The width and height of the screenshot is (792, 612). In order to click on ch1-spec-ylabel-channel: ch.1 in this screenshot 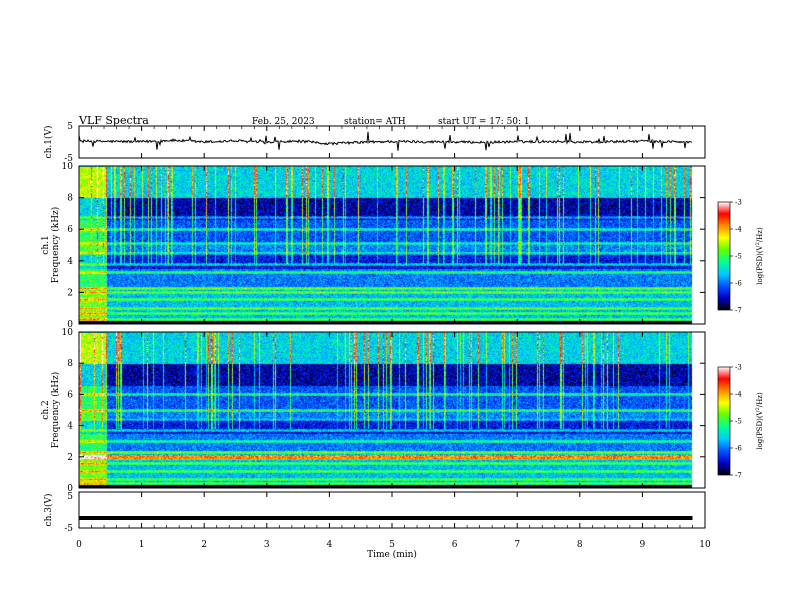, I will do `click(46, 244)`.